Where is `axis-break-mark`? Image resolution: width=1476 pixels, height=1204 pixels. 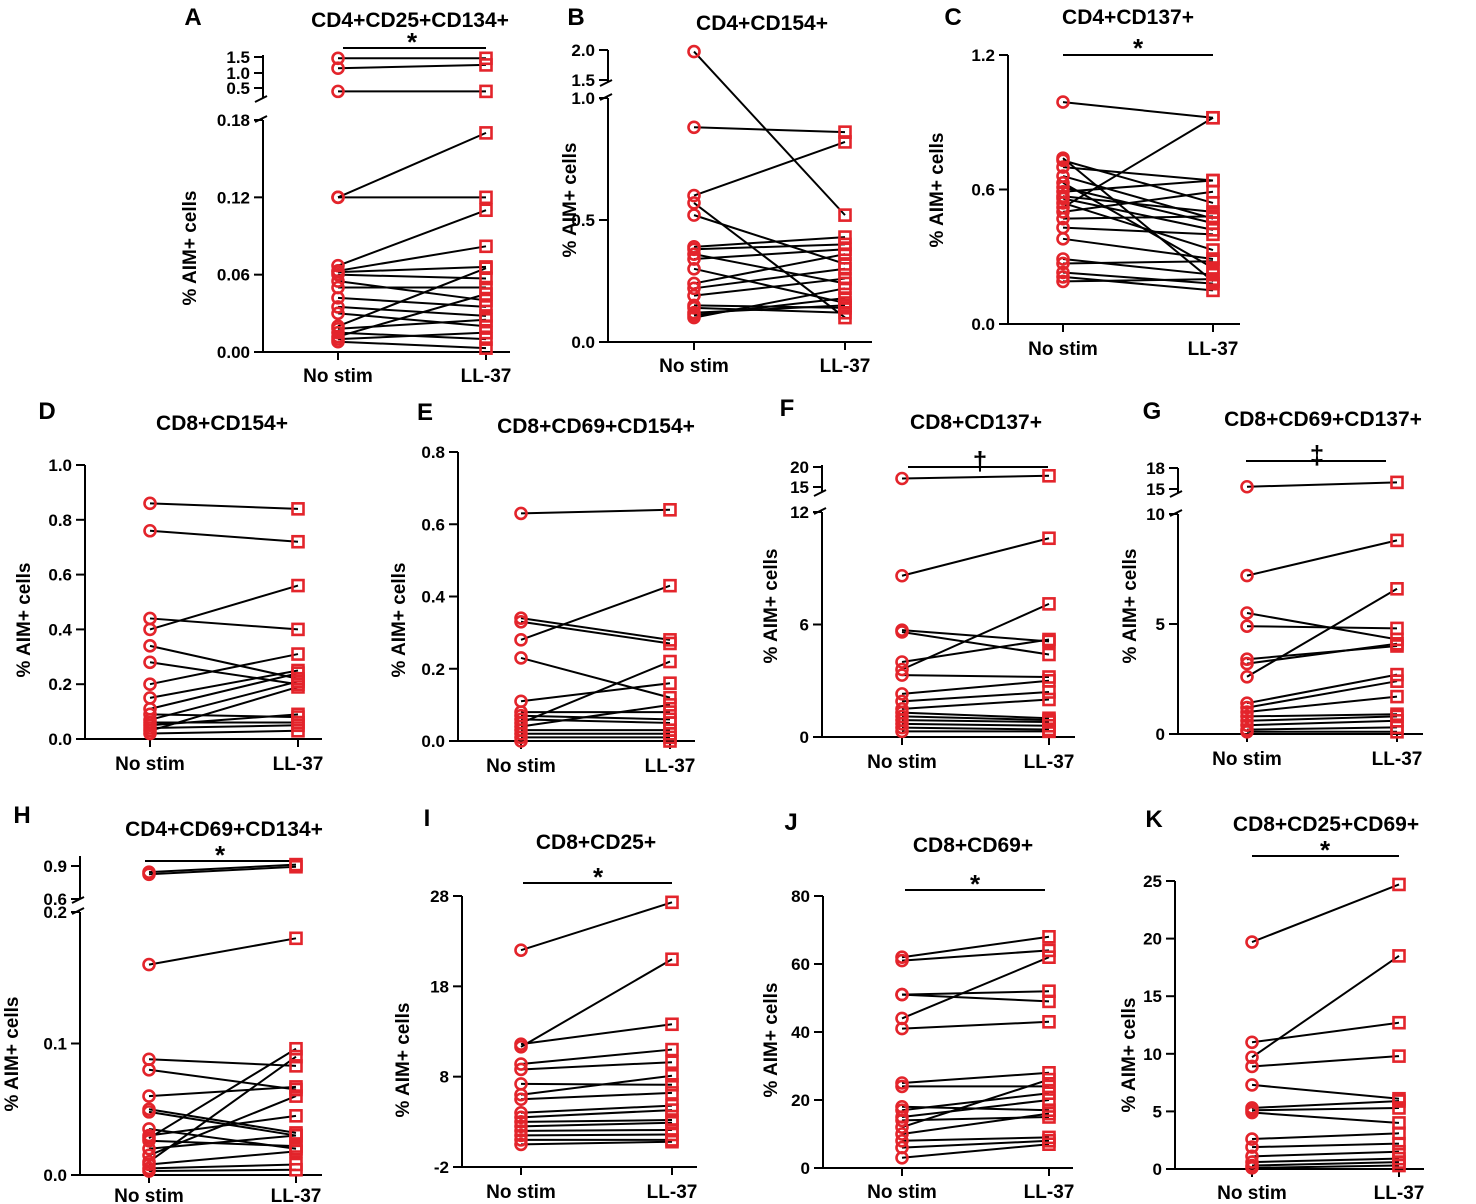 axis-break-mark is located at coordinates (261, 99).